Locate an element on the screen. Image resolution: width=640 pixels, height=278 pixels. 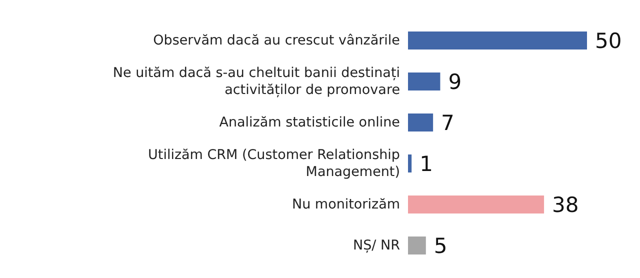
y-tick-label: Nu monitorizăm is located at coordinates (346, 204).